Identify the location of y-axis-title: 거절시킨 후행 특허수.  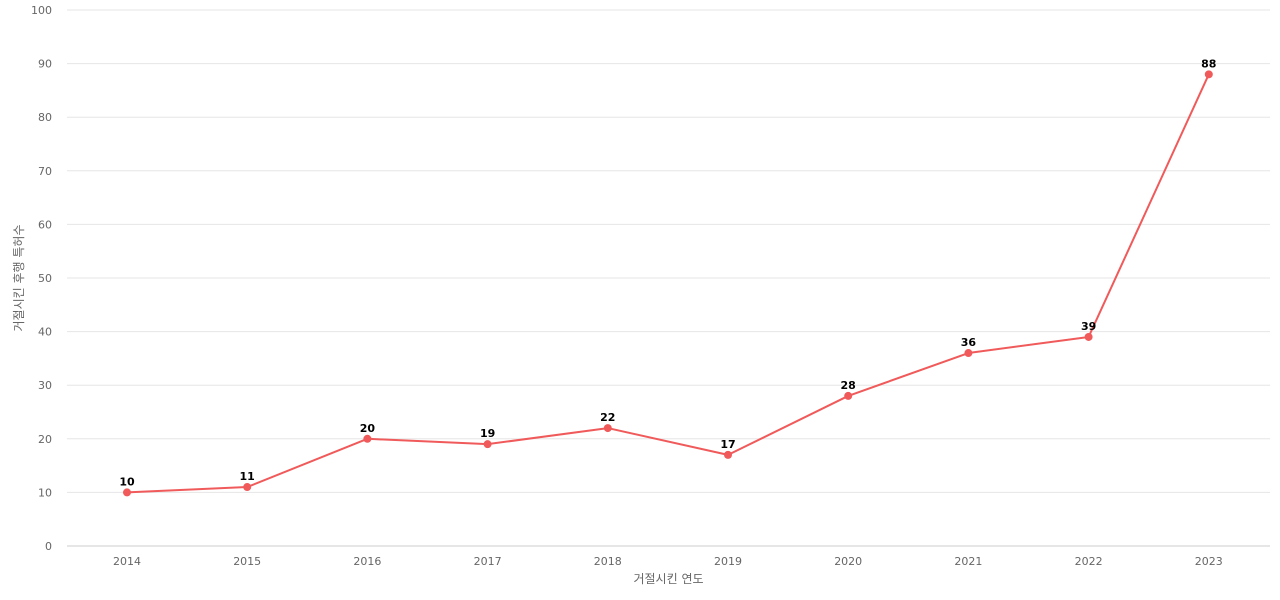
(18, 278).